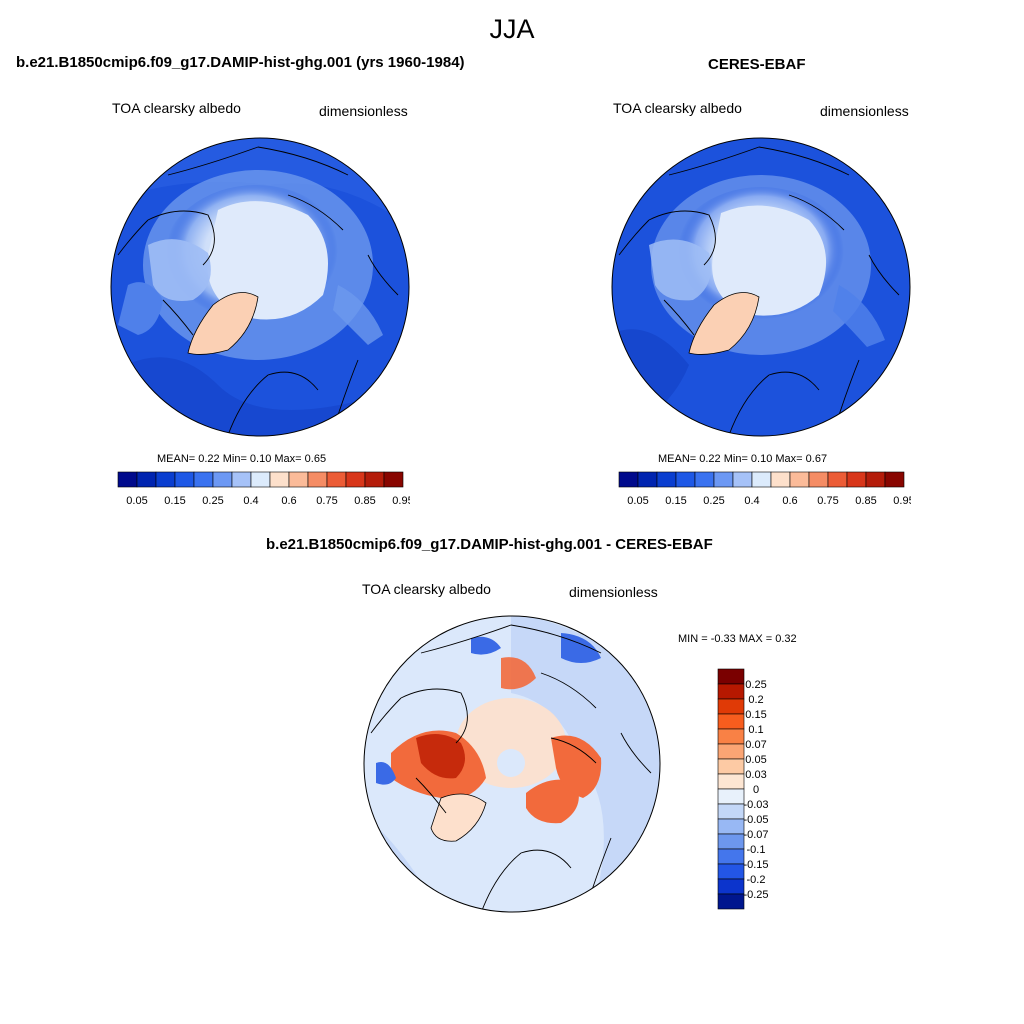 This screenshot has height=1024, width=1024. What do you see at coordinates (756, 850) in the screenshot?
I see `colorbar-tick-label: -0.1` at bounding box center [756, 850].